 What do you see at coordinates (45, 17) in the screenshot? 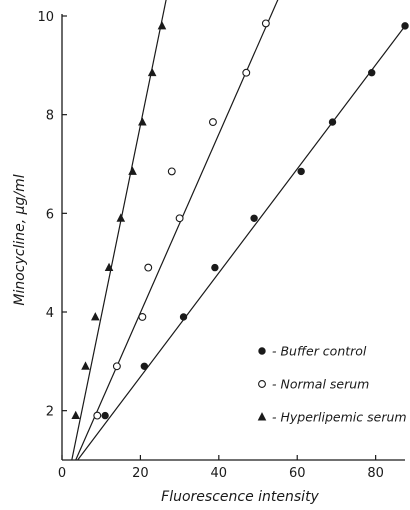
I see `y-tick-label: 10` at bounding box center [45, 17].